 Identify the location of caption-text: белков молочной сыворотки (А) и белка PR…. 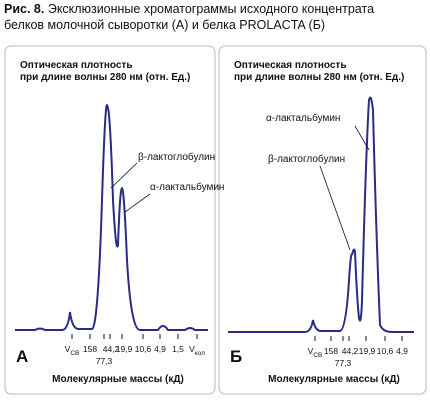
(164, 25).